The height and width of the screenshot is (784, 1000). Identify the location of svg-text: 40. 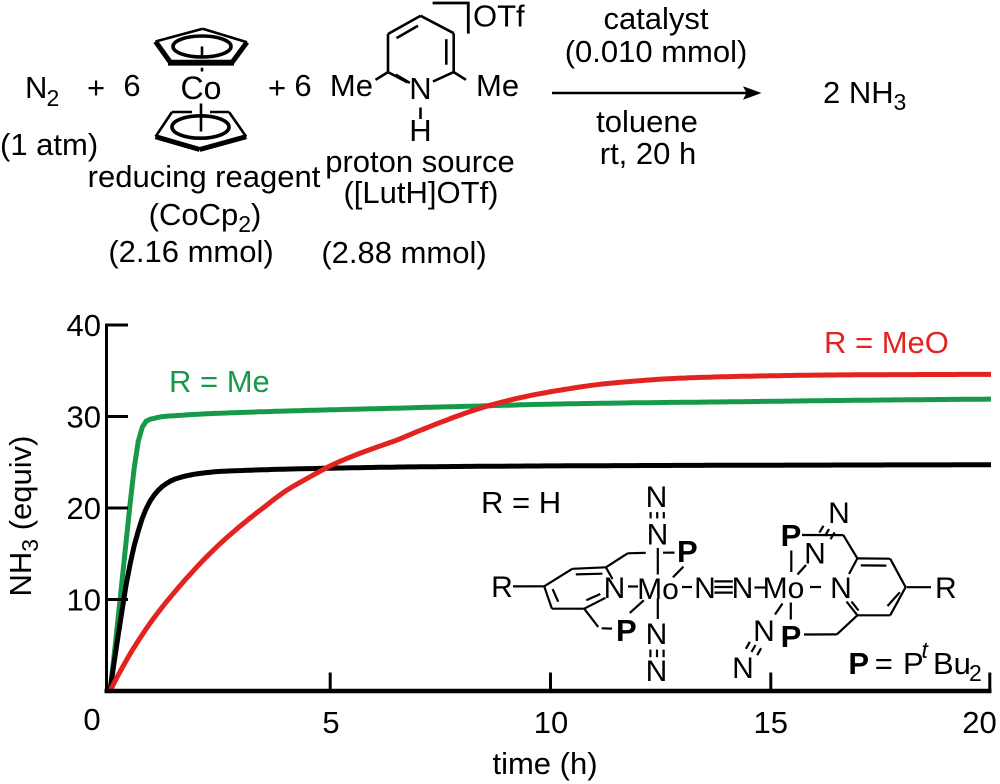
(84, 325).